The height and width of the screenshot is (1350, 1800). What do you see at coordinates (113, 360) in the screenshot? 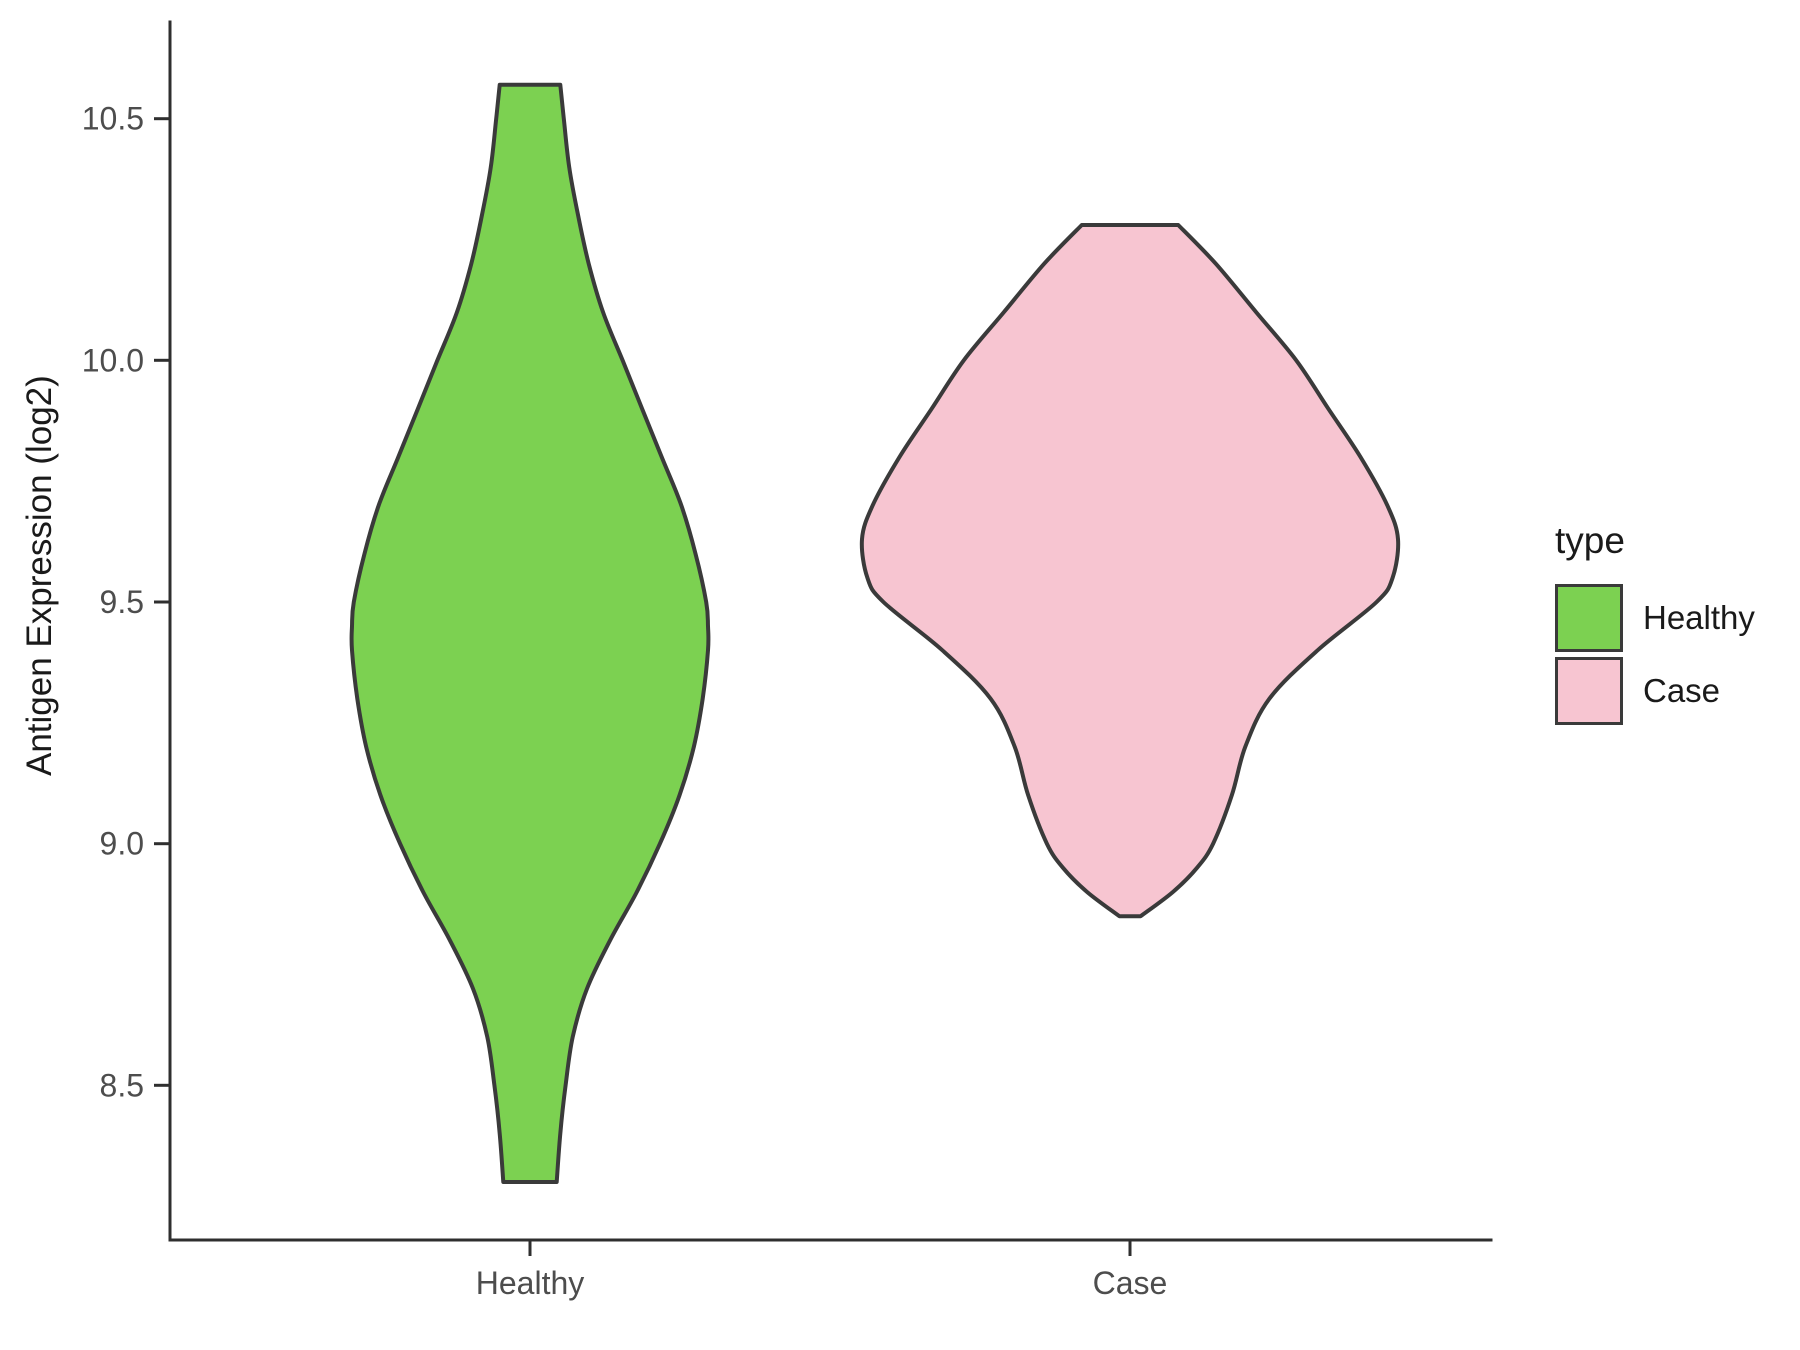
I see `y-tick-label: 10.0` at bounding box center [113, 360].